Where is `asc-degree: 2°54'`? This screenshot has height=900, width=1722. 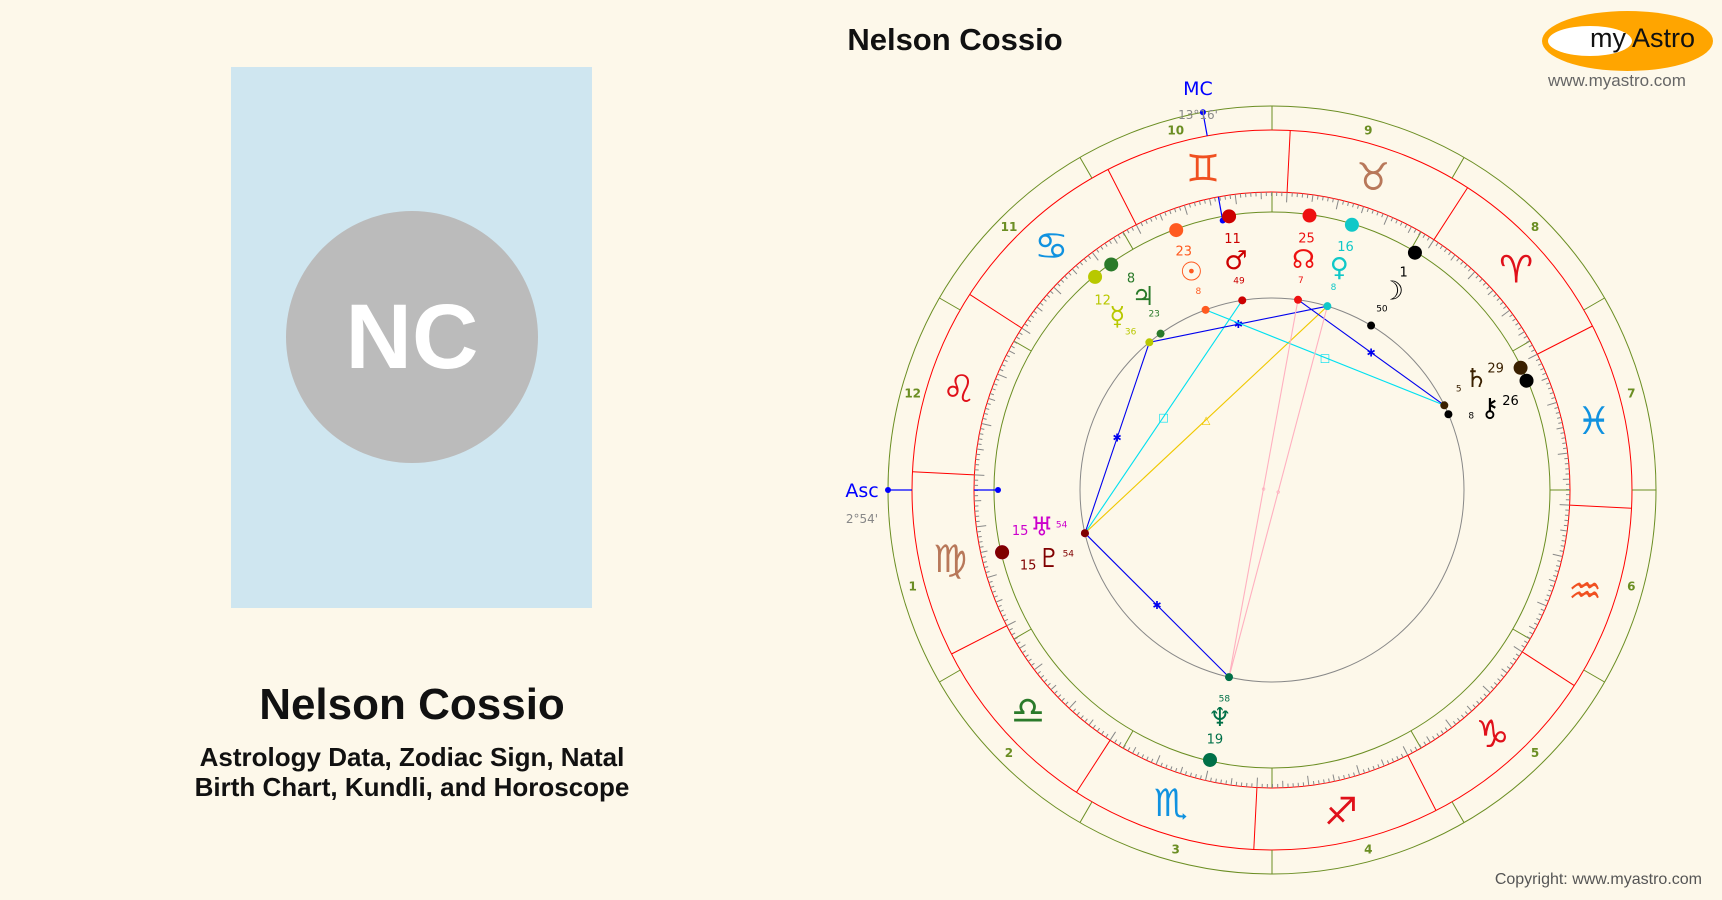
asc-degree: 2°54' is located at coordinates (862, 519).